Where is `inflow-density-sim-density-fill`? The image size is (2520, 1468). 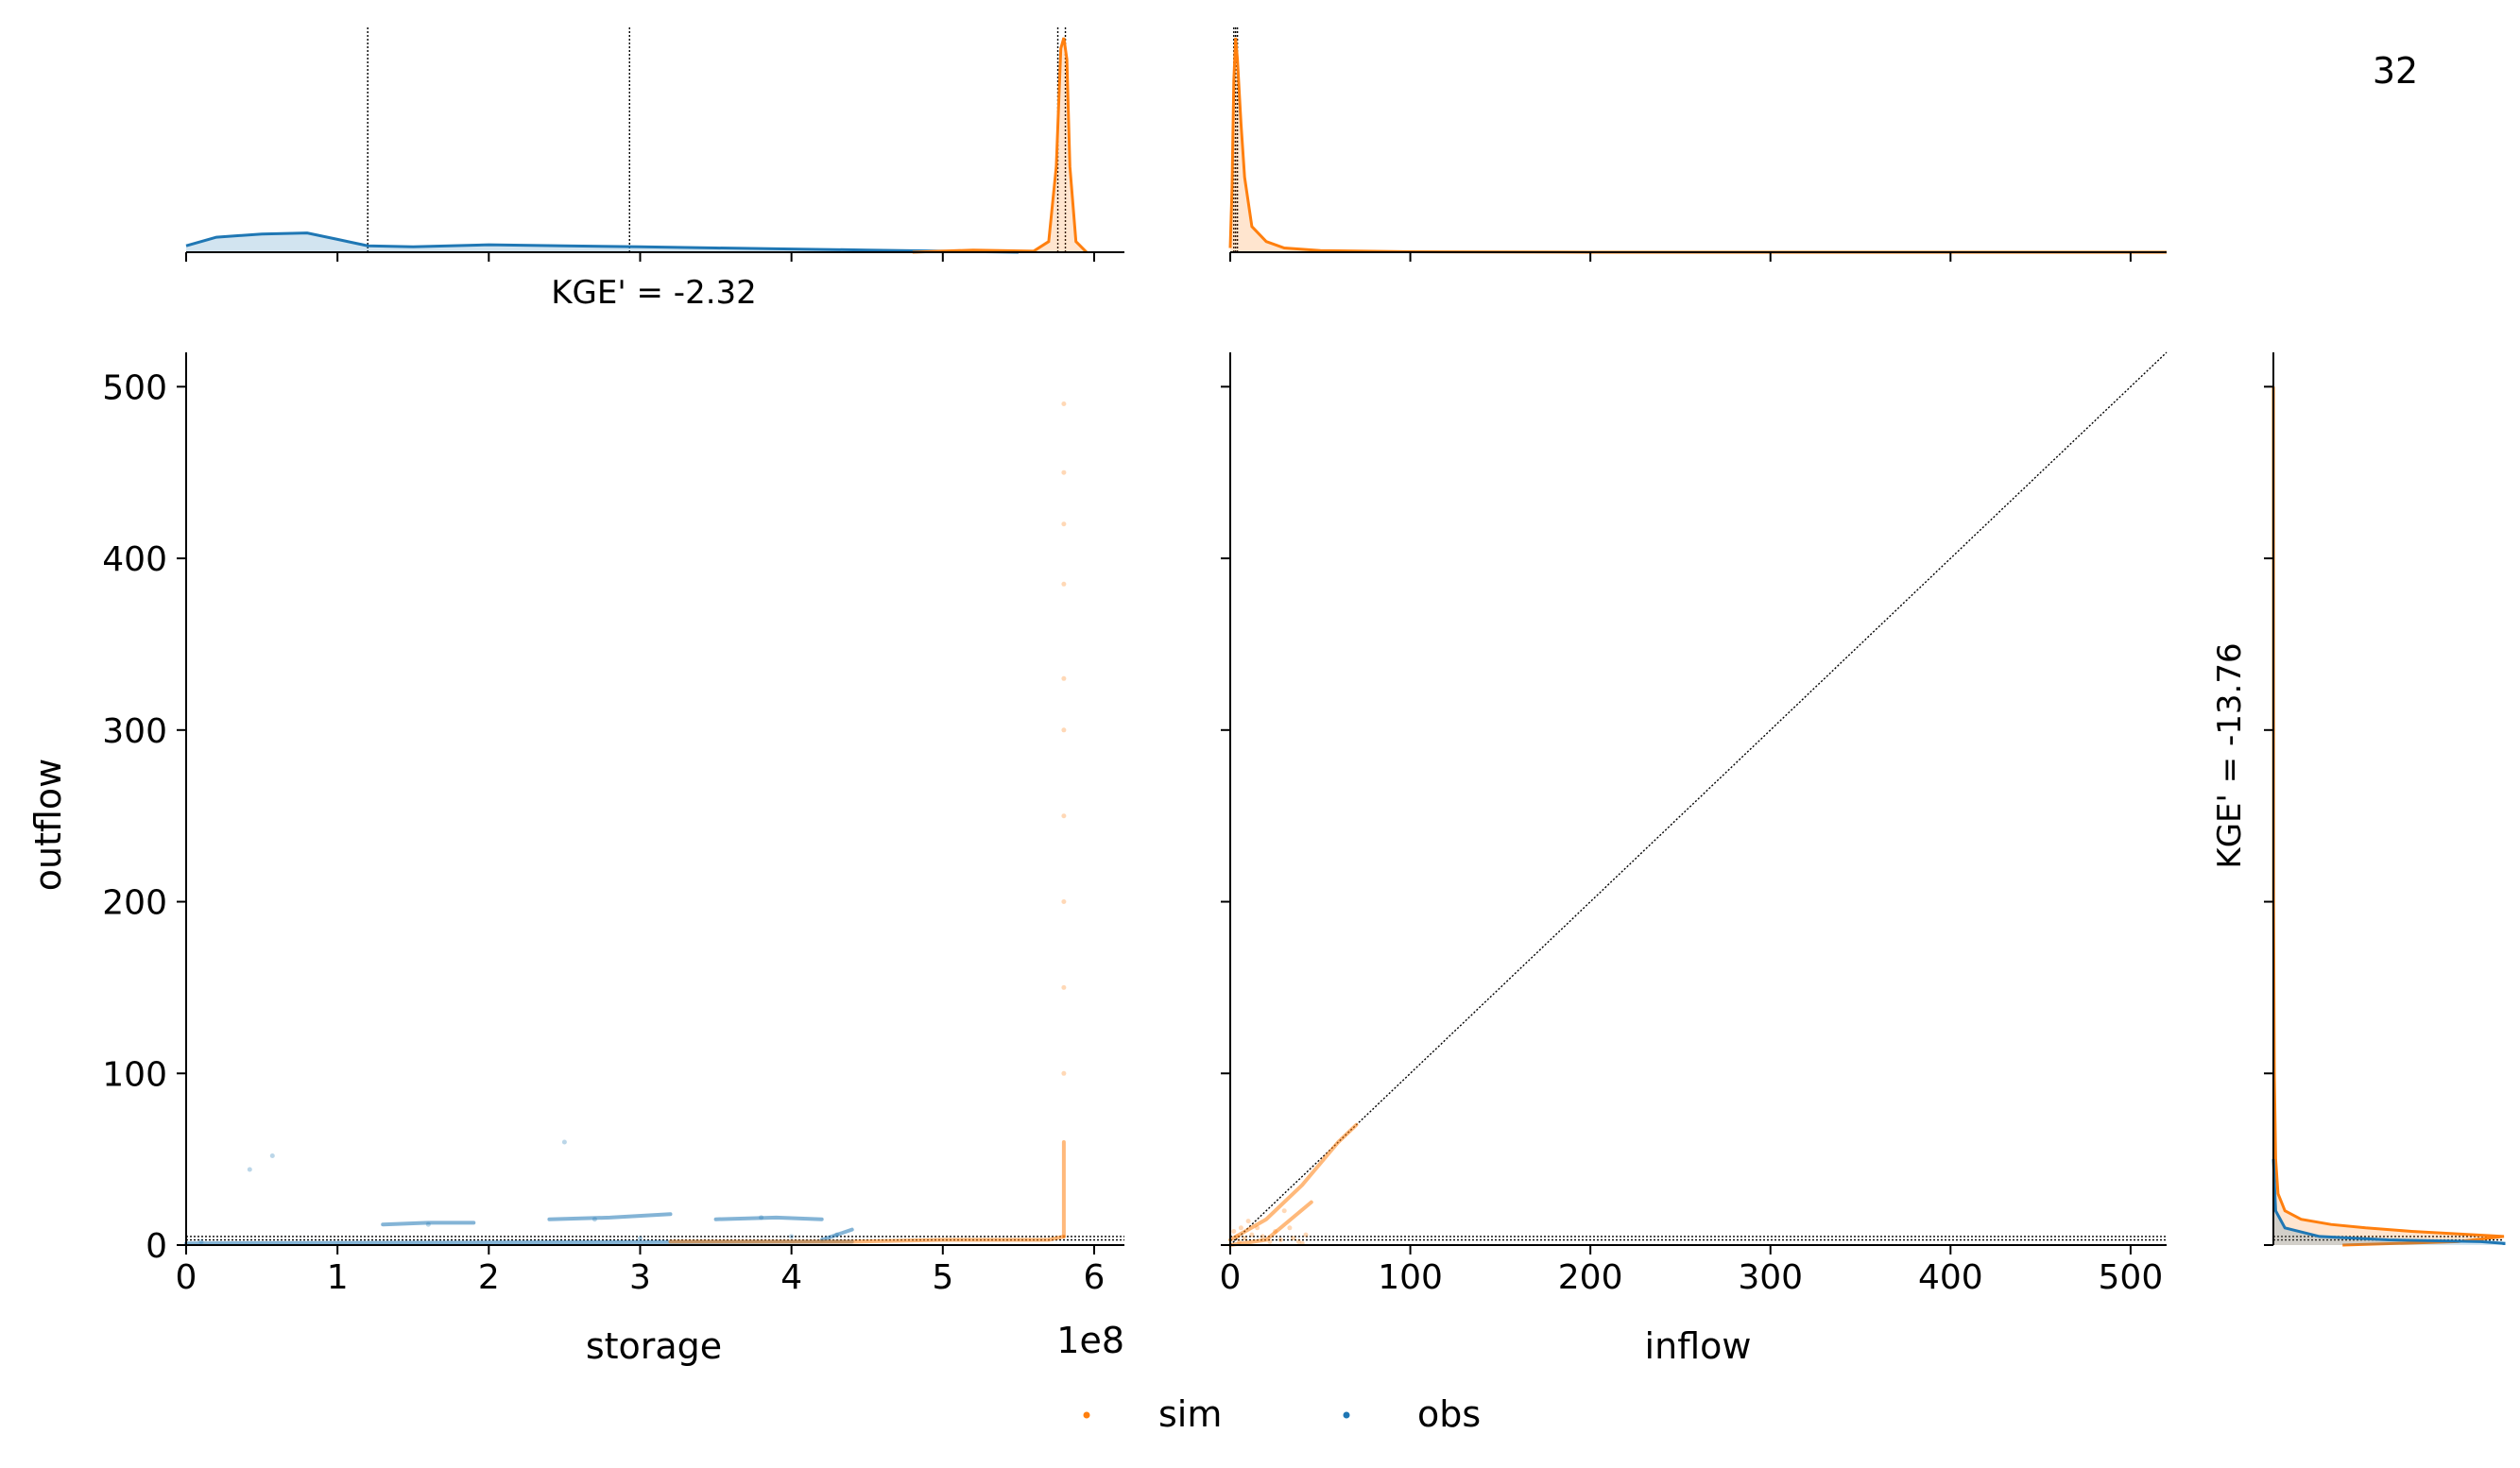 inflow-density-sim-density-fill is located at coordinates (1698, 145).